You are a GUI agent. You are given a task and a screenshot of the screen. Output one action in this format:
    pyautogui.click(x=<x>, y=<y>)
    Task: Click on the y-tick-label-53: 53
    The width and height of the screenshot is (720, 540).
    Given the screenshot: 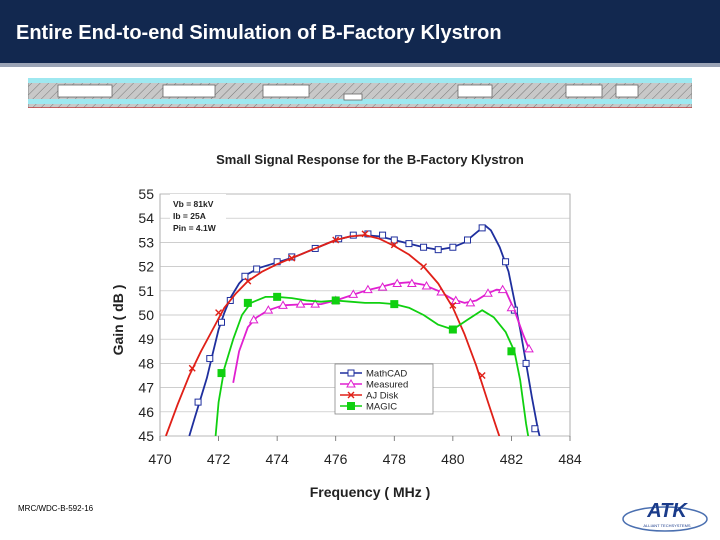 What is the action you would take?
    pyautogui.click(x=146, y=242)
    